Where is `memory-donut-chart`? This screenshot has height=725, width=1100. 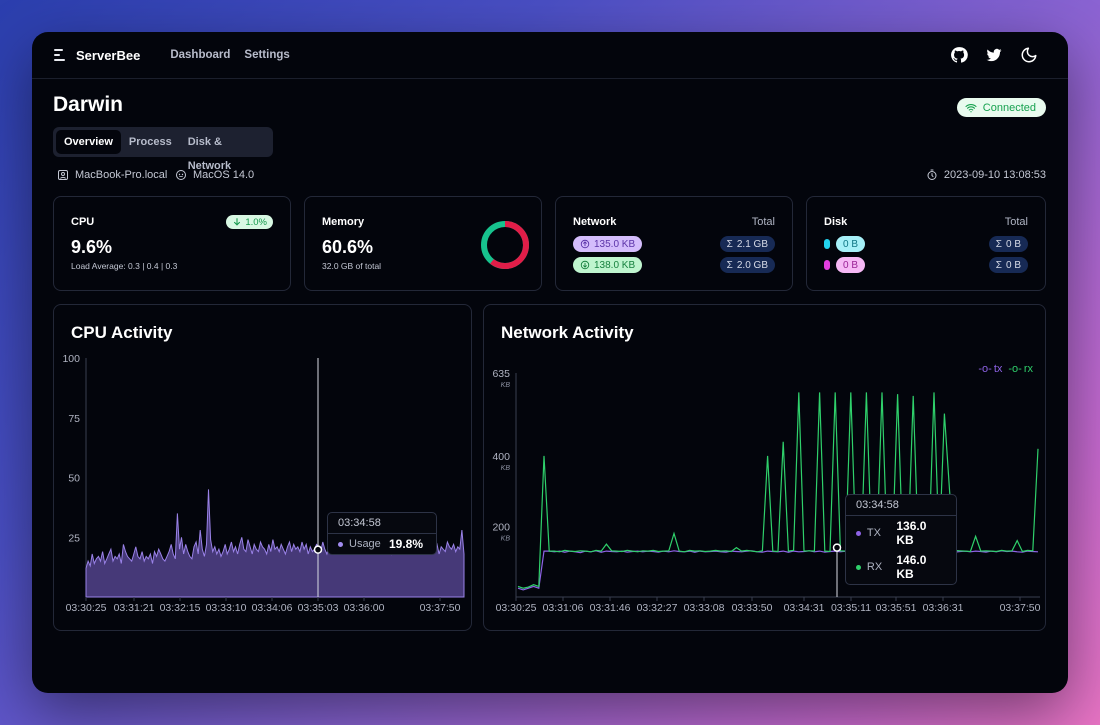 memory-donut-chart is located at coordinates (505, 245).